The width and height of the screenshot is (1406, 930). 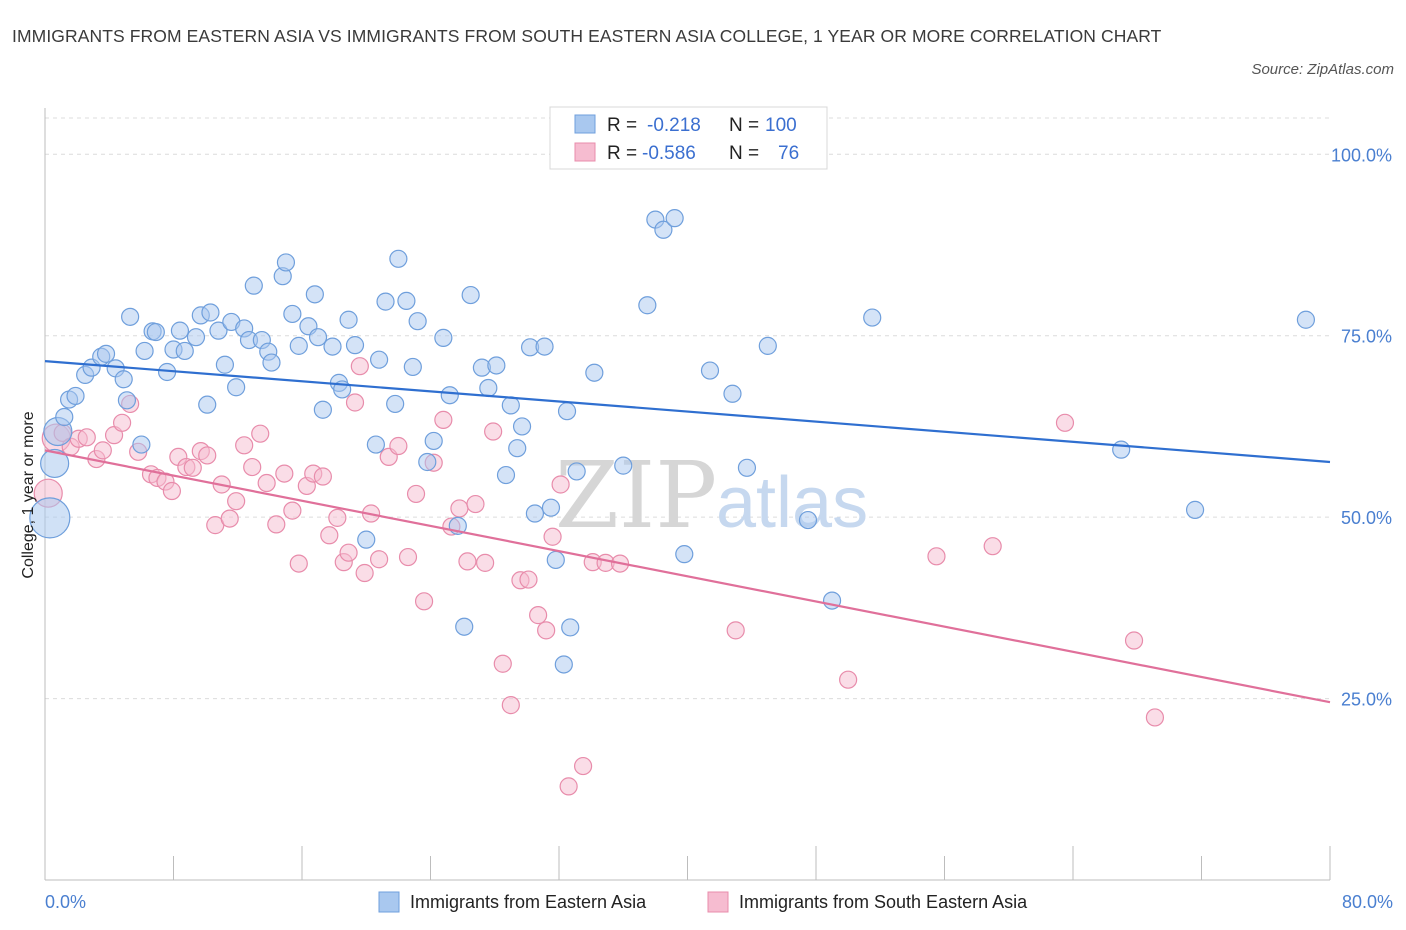 I want to click on stats-legend: R = -0.218 N = 100 R = -0.586 N = 76, so click(x=688, y=138).